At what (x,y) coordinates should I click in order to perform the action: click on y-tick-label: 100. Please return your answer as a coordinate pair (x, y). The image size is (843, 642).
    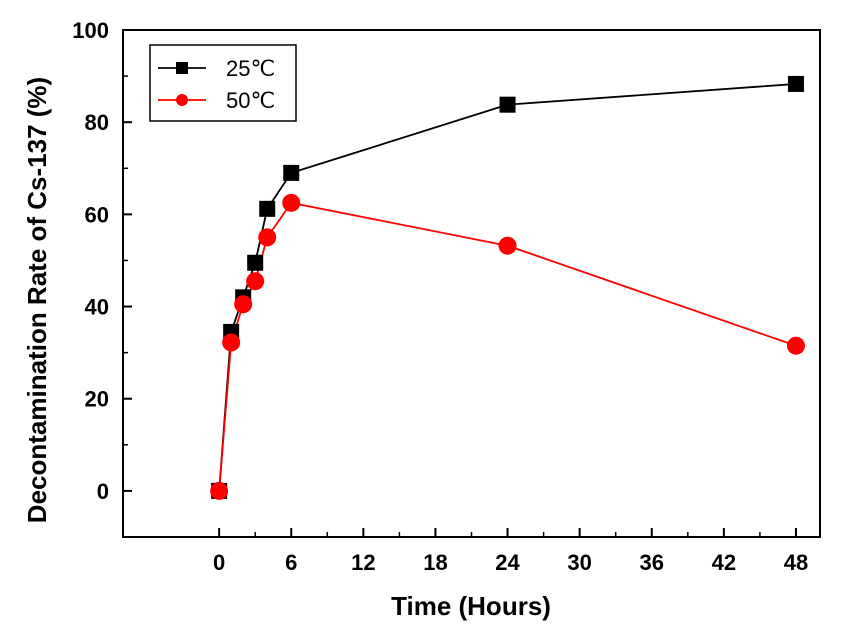
    Looking at the image, I should click on (90, 30).